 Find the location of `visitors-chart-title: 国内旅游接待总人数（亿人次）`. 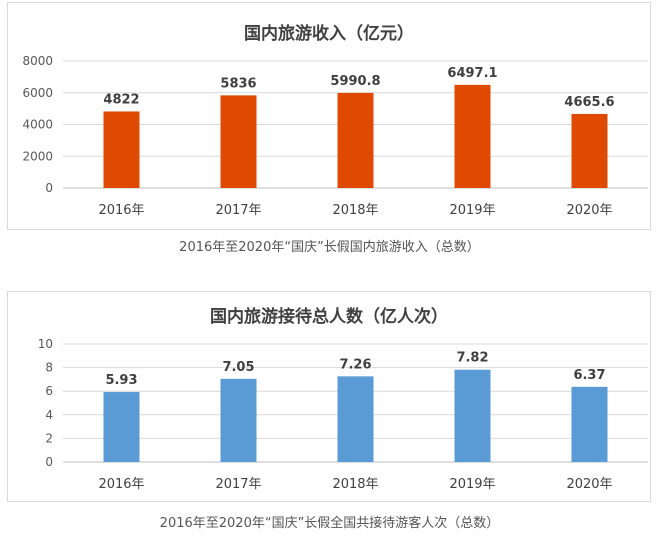

visitors-chart-title: 国内旅游接待总人数（亿人次） is located at coordinates (329, 316).